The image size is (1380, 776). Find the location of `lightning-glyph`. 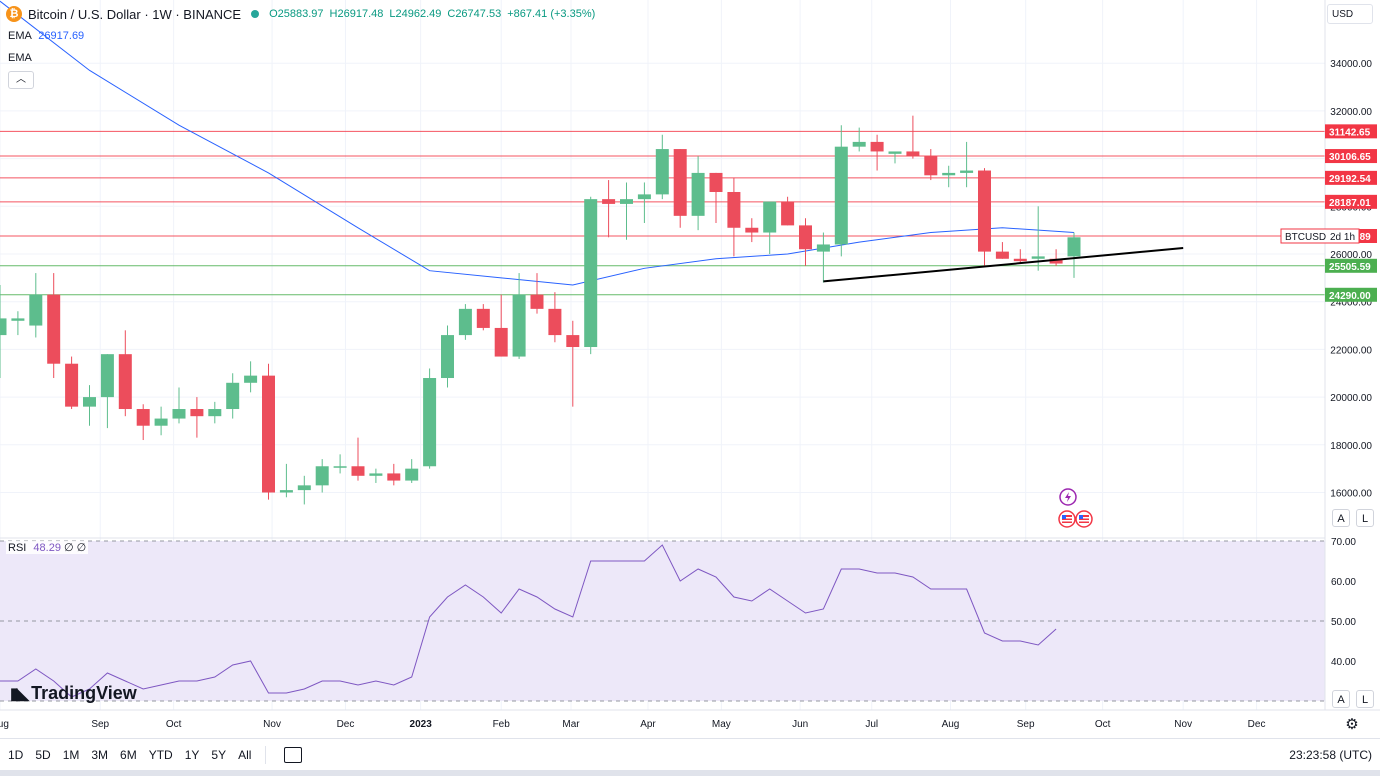

lightning-glyph is located at coordinates (1068, 497).